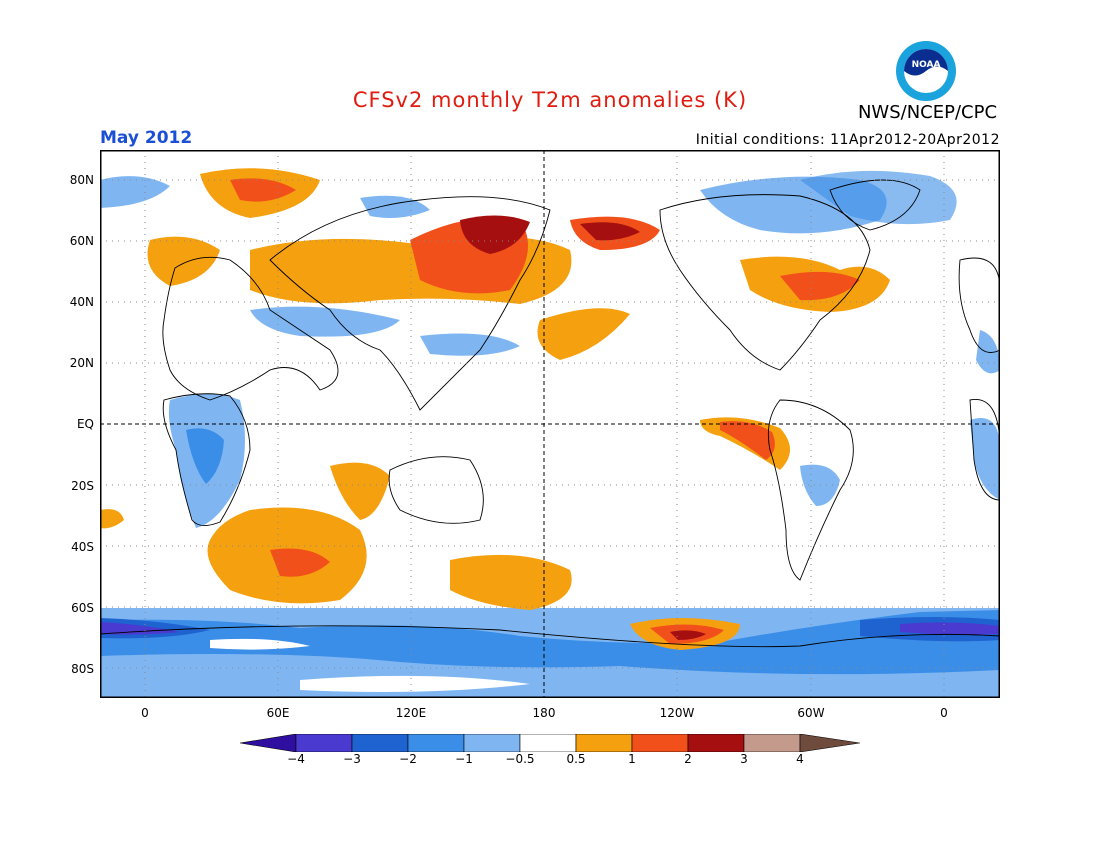 The image size is (1100, 850). What do you see at coordinates (688, 759) in the screenshot?
I see `colorbar-label: 2` at bounding box center [688, 759].